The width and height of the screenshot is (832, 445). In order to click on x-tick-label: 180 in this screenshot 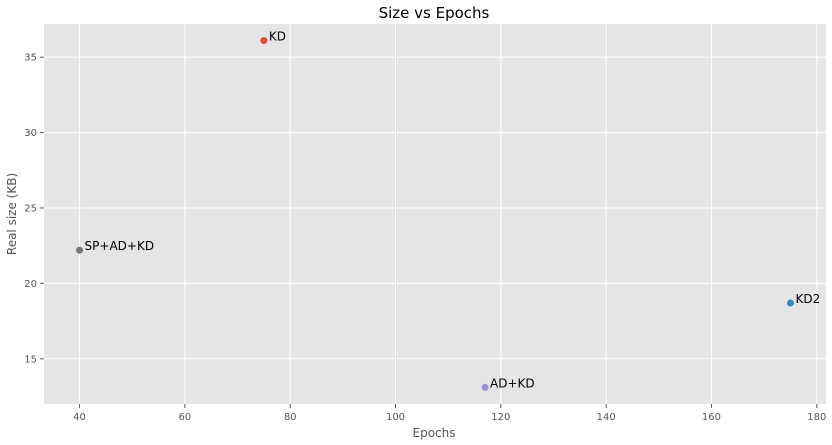, I will do `click(816, 417)`.